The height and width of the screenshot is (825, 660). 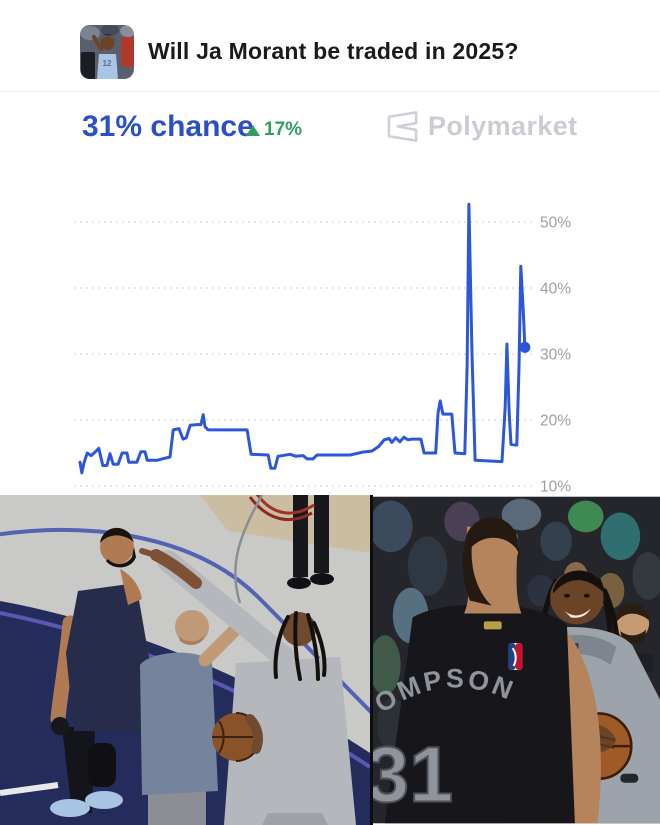 I want to click on official, so click(x=194, y=717).